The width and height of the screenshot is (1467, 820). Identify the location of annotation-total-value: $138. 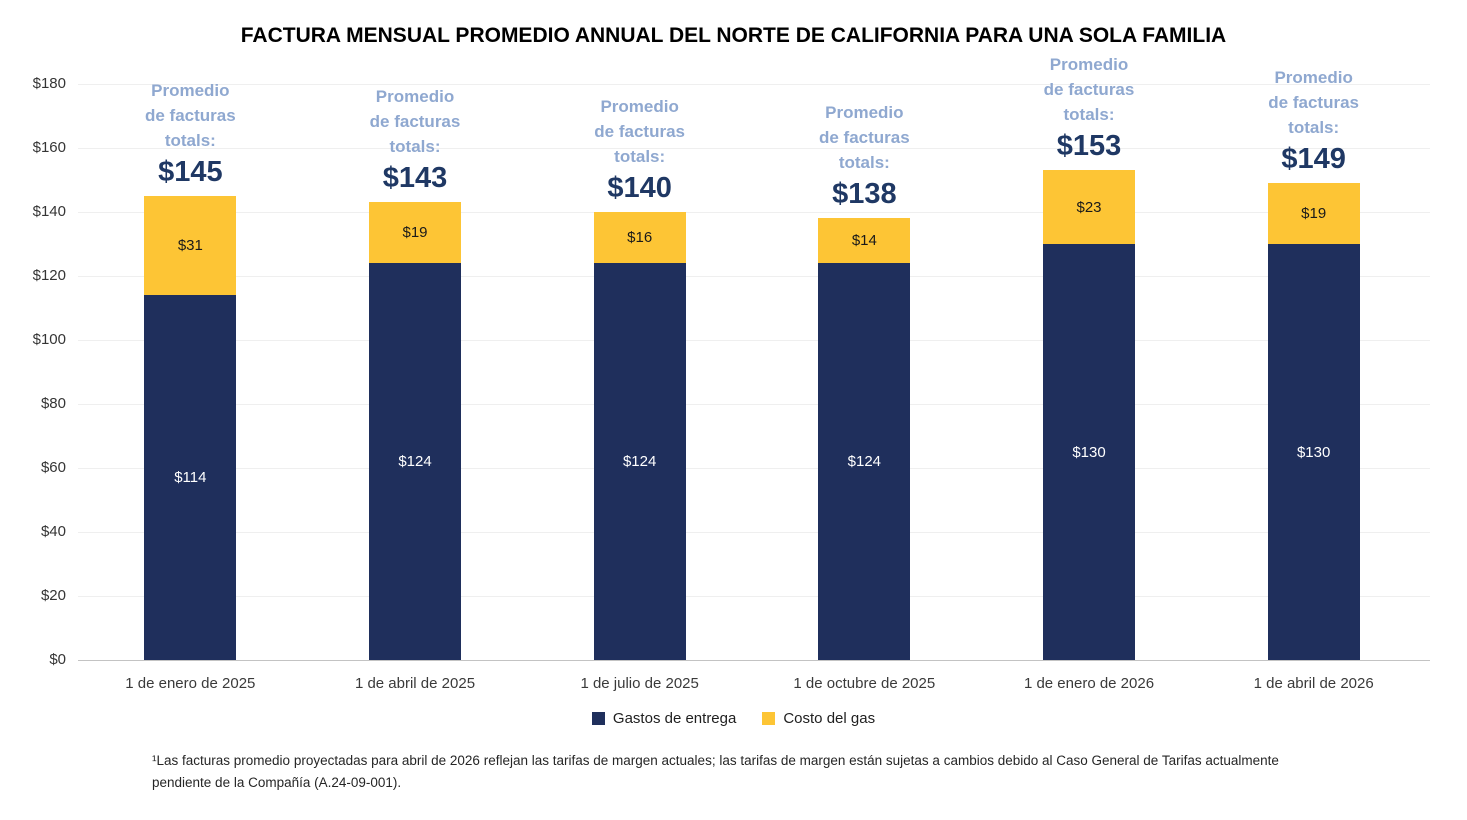
(864, 194).